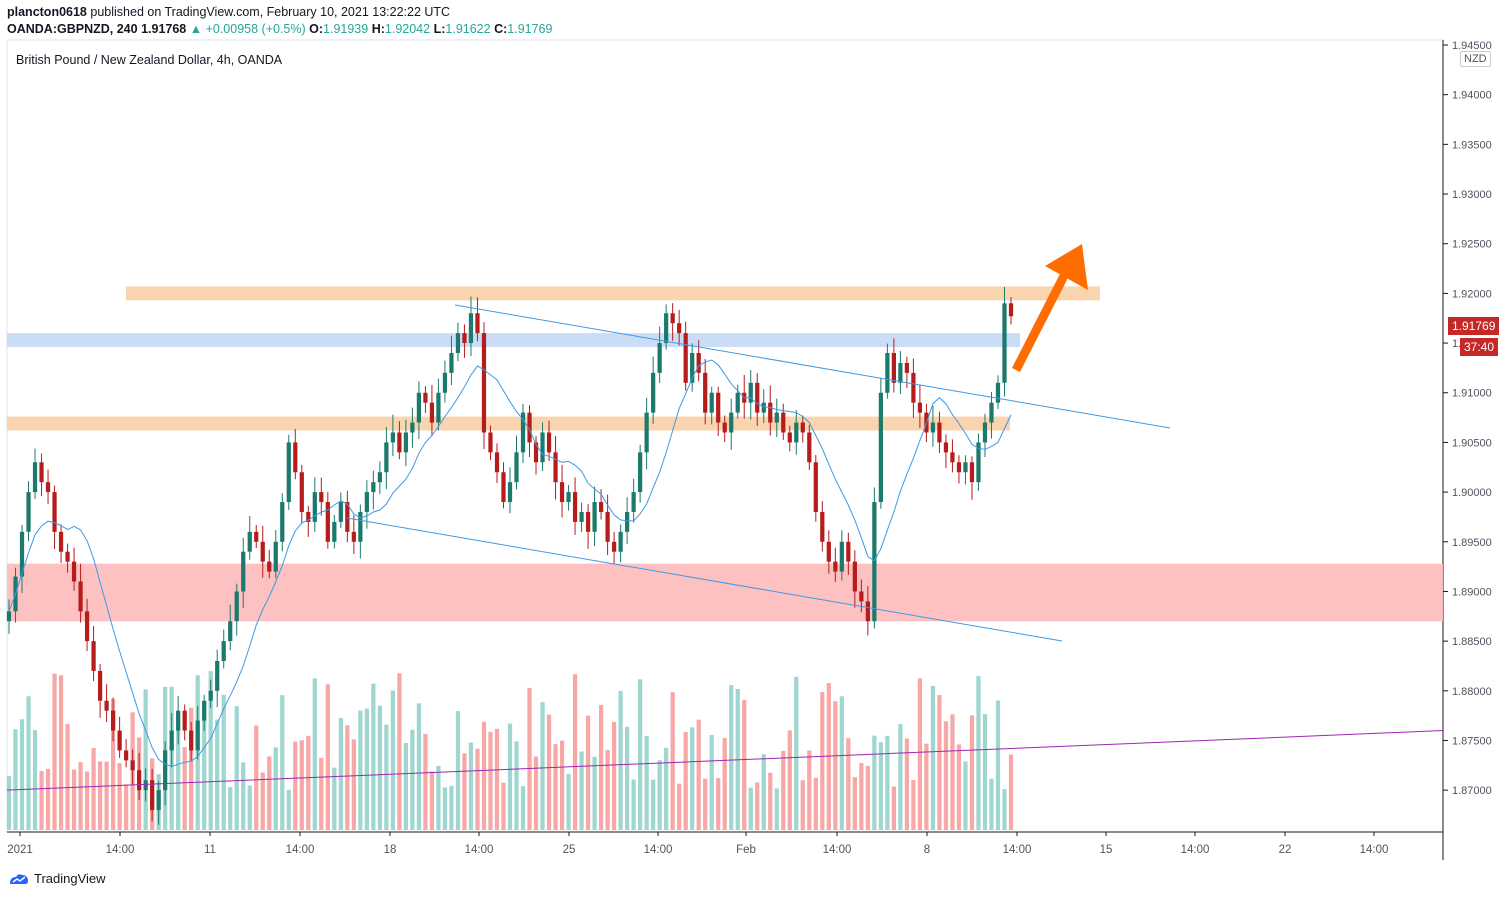  What do you see at coordinates (72, 29) in the screenshot?
I see `symbol-label: OANDA:GBPNZD, 240` at bounding box center [72, 29].